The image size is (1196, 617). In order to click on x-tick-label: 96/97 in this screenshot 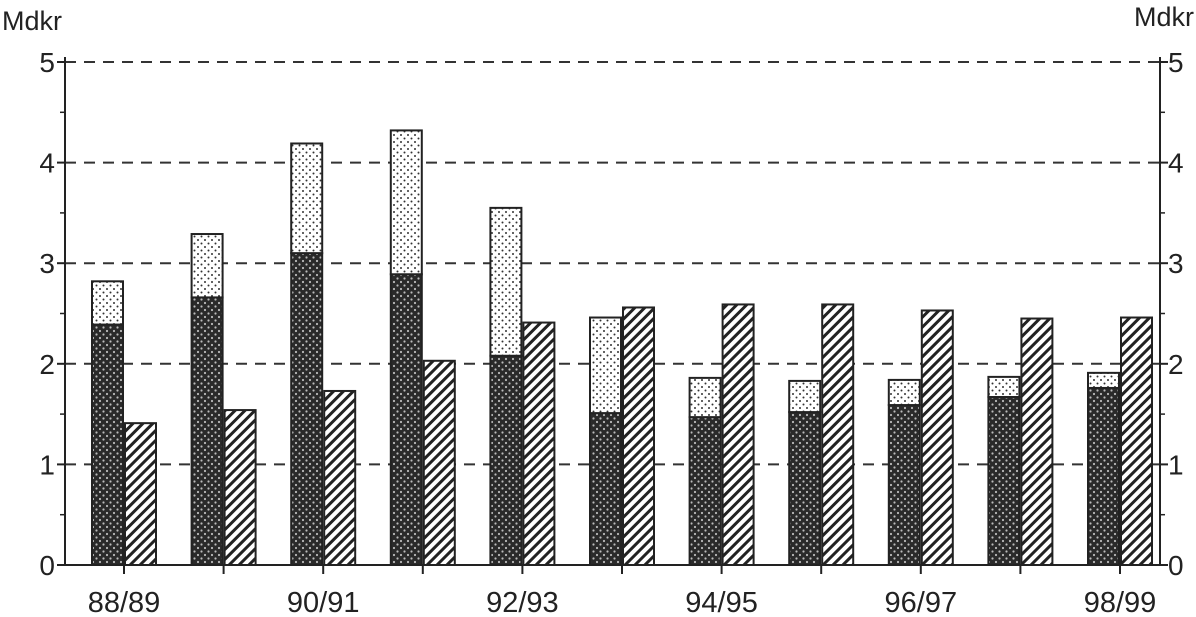, I will do `click(921, 602)`.